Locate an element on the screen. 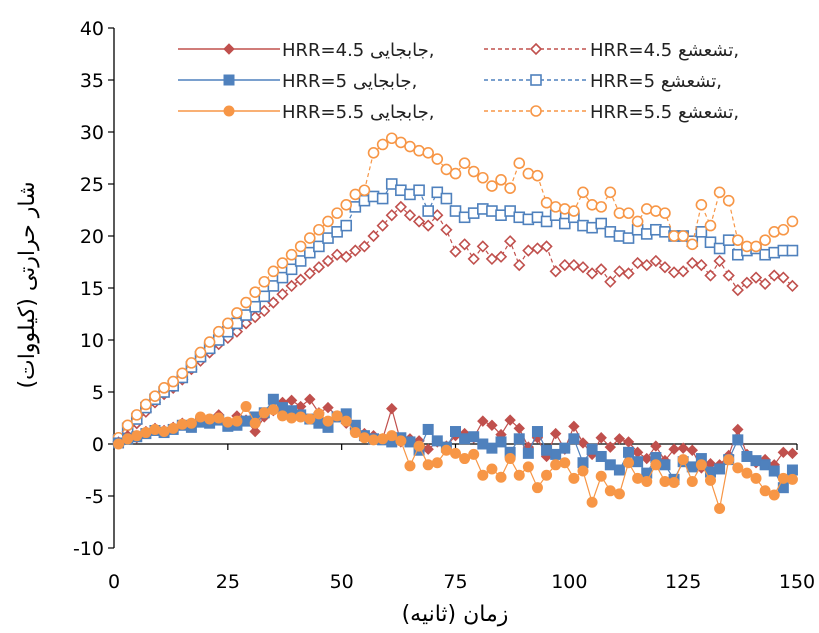 The image size is (819, 633). y-tick-label: 5 is located at coordinates (98, 393).